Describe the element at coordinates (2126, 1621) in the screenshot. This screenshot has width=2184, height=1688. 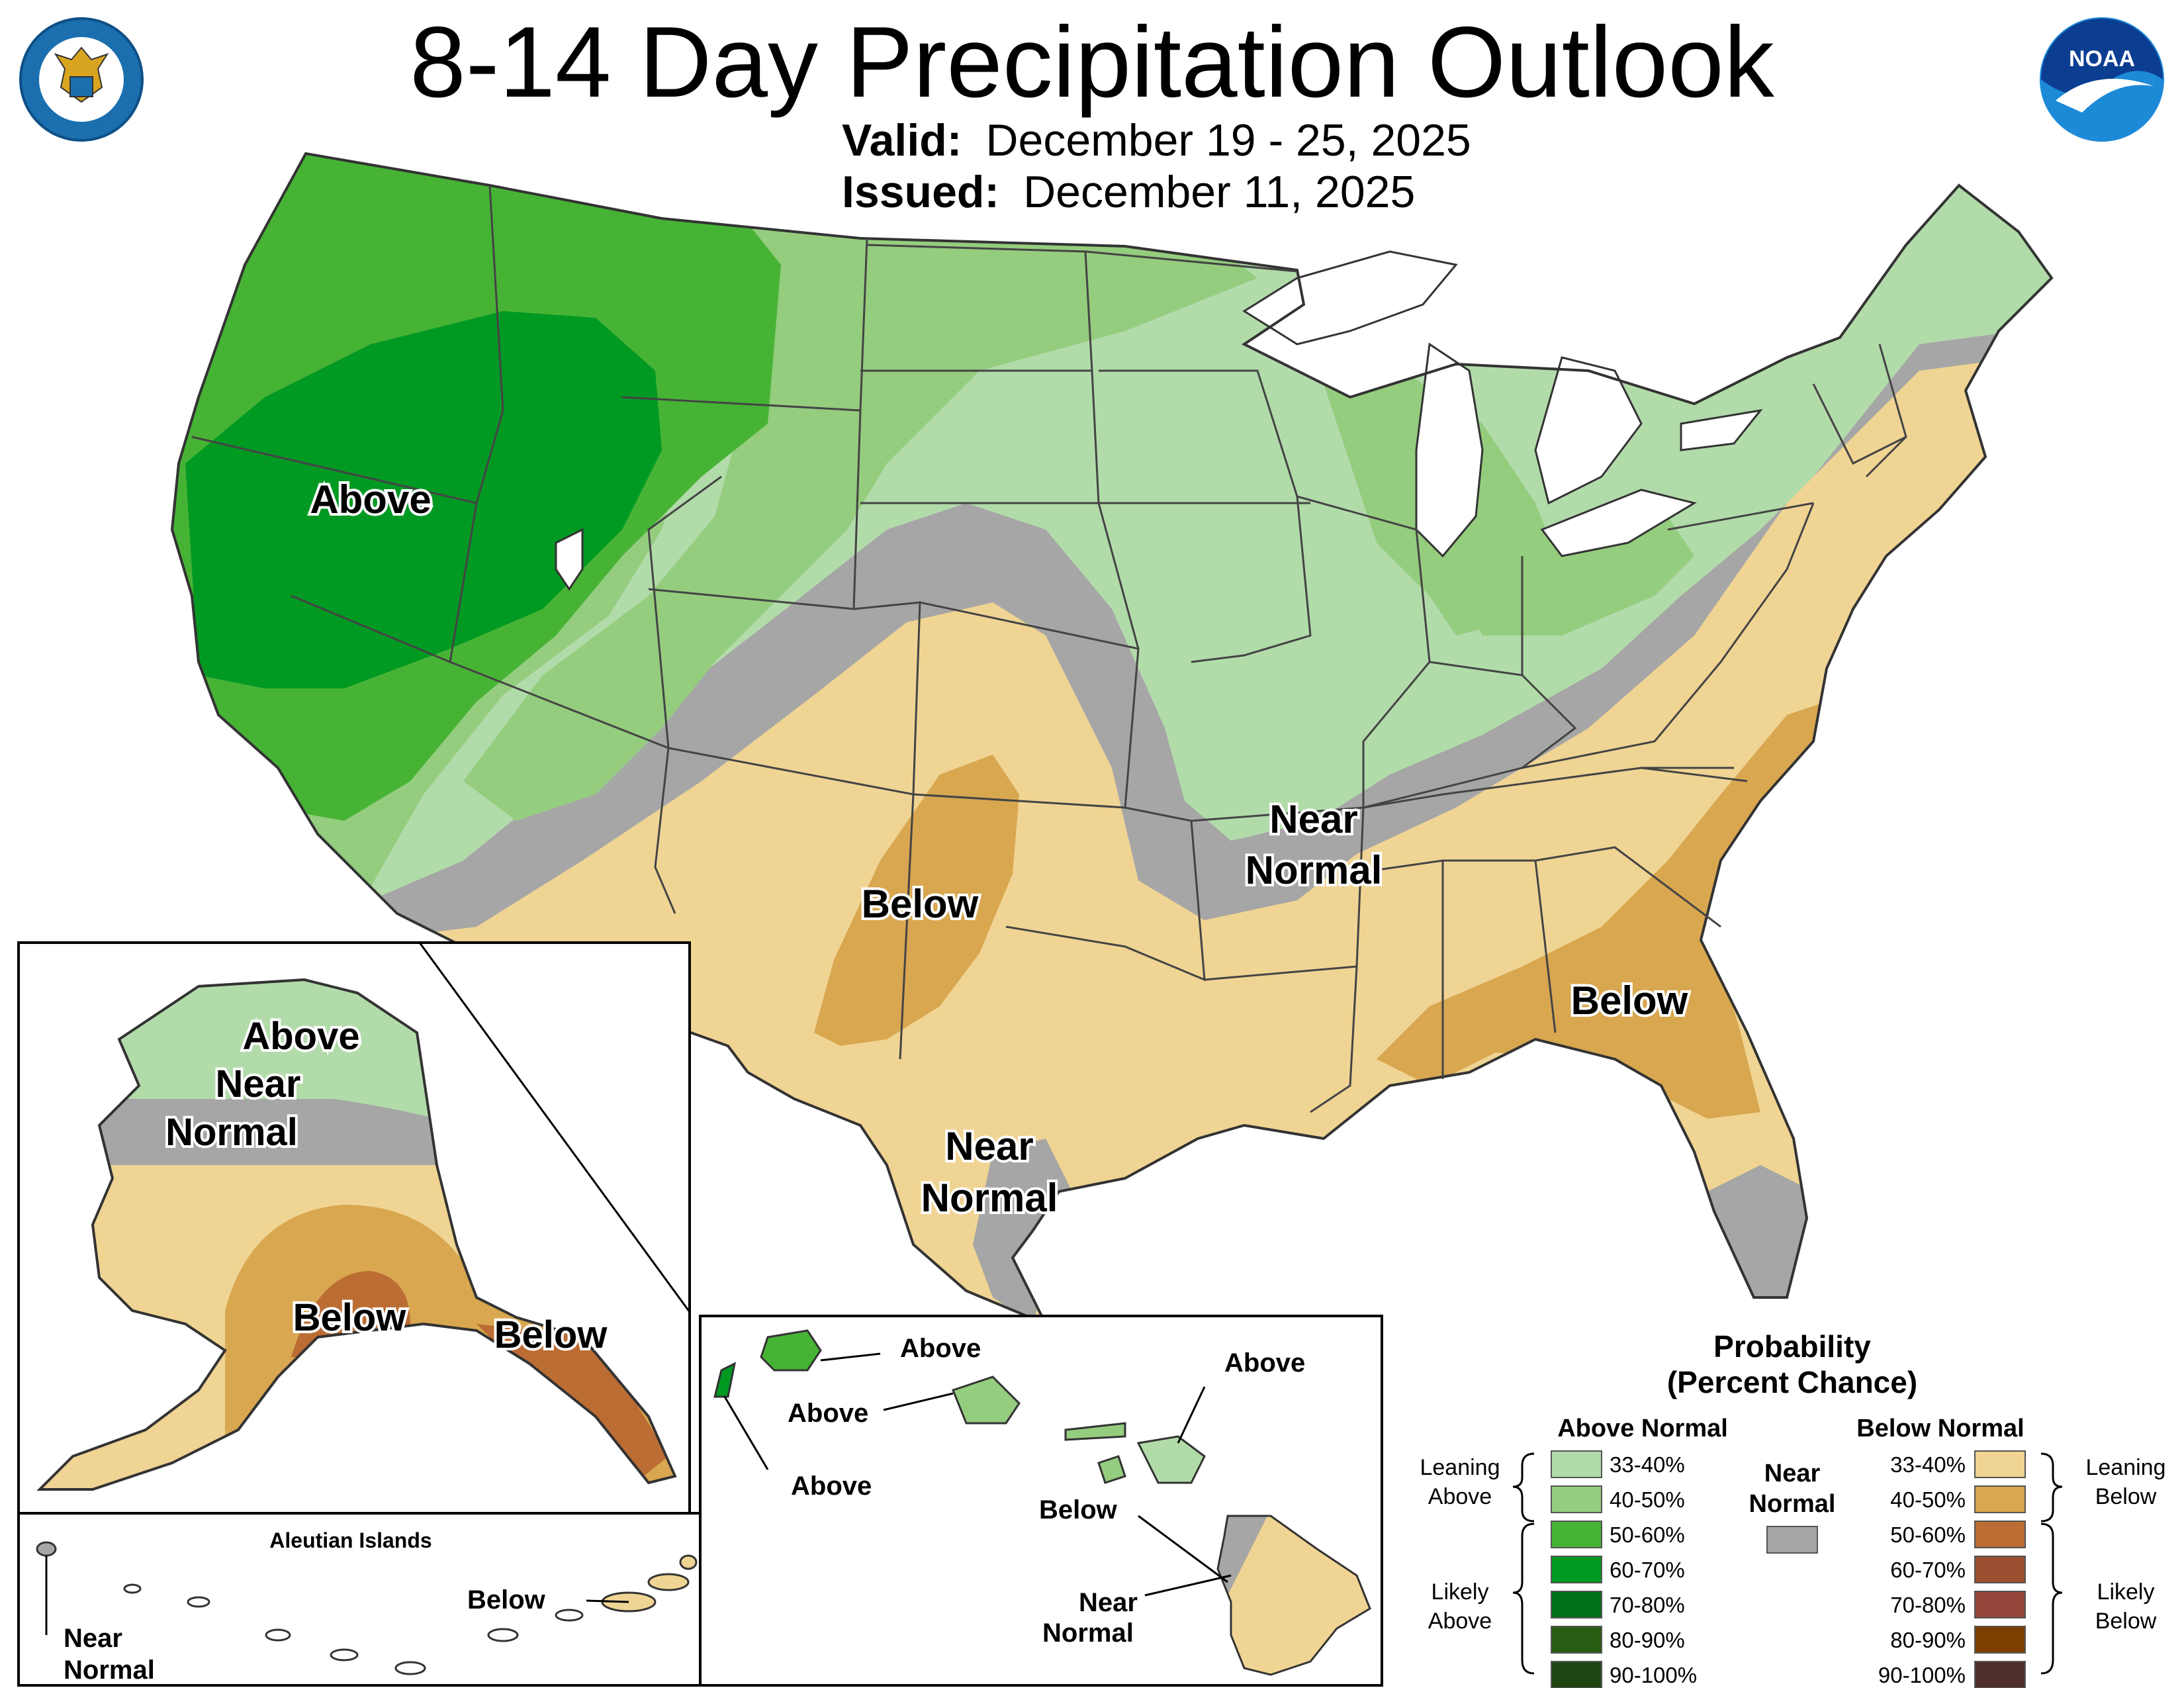
I see `legend-likely-below-2: Below` at that location.